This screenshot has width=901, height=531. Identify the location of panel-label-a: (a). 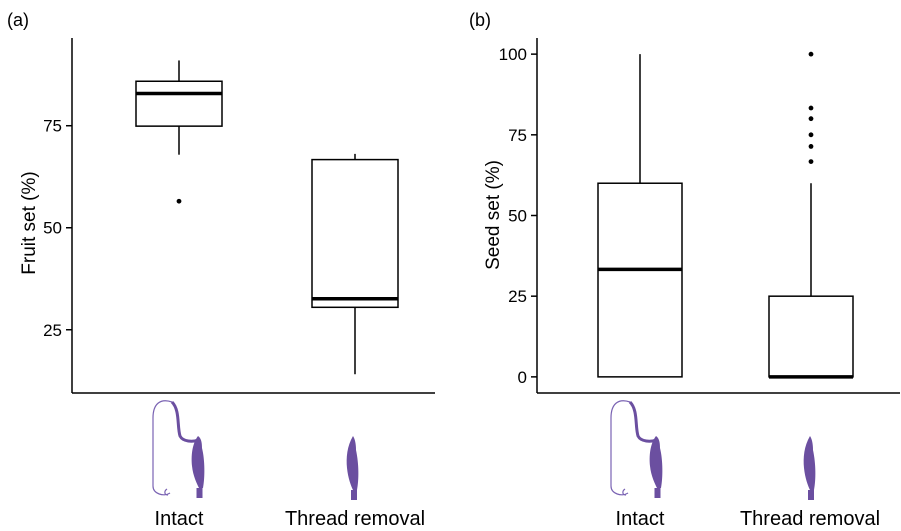
(18, 20).